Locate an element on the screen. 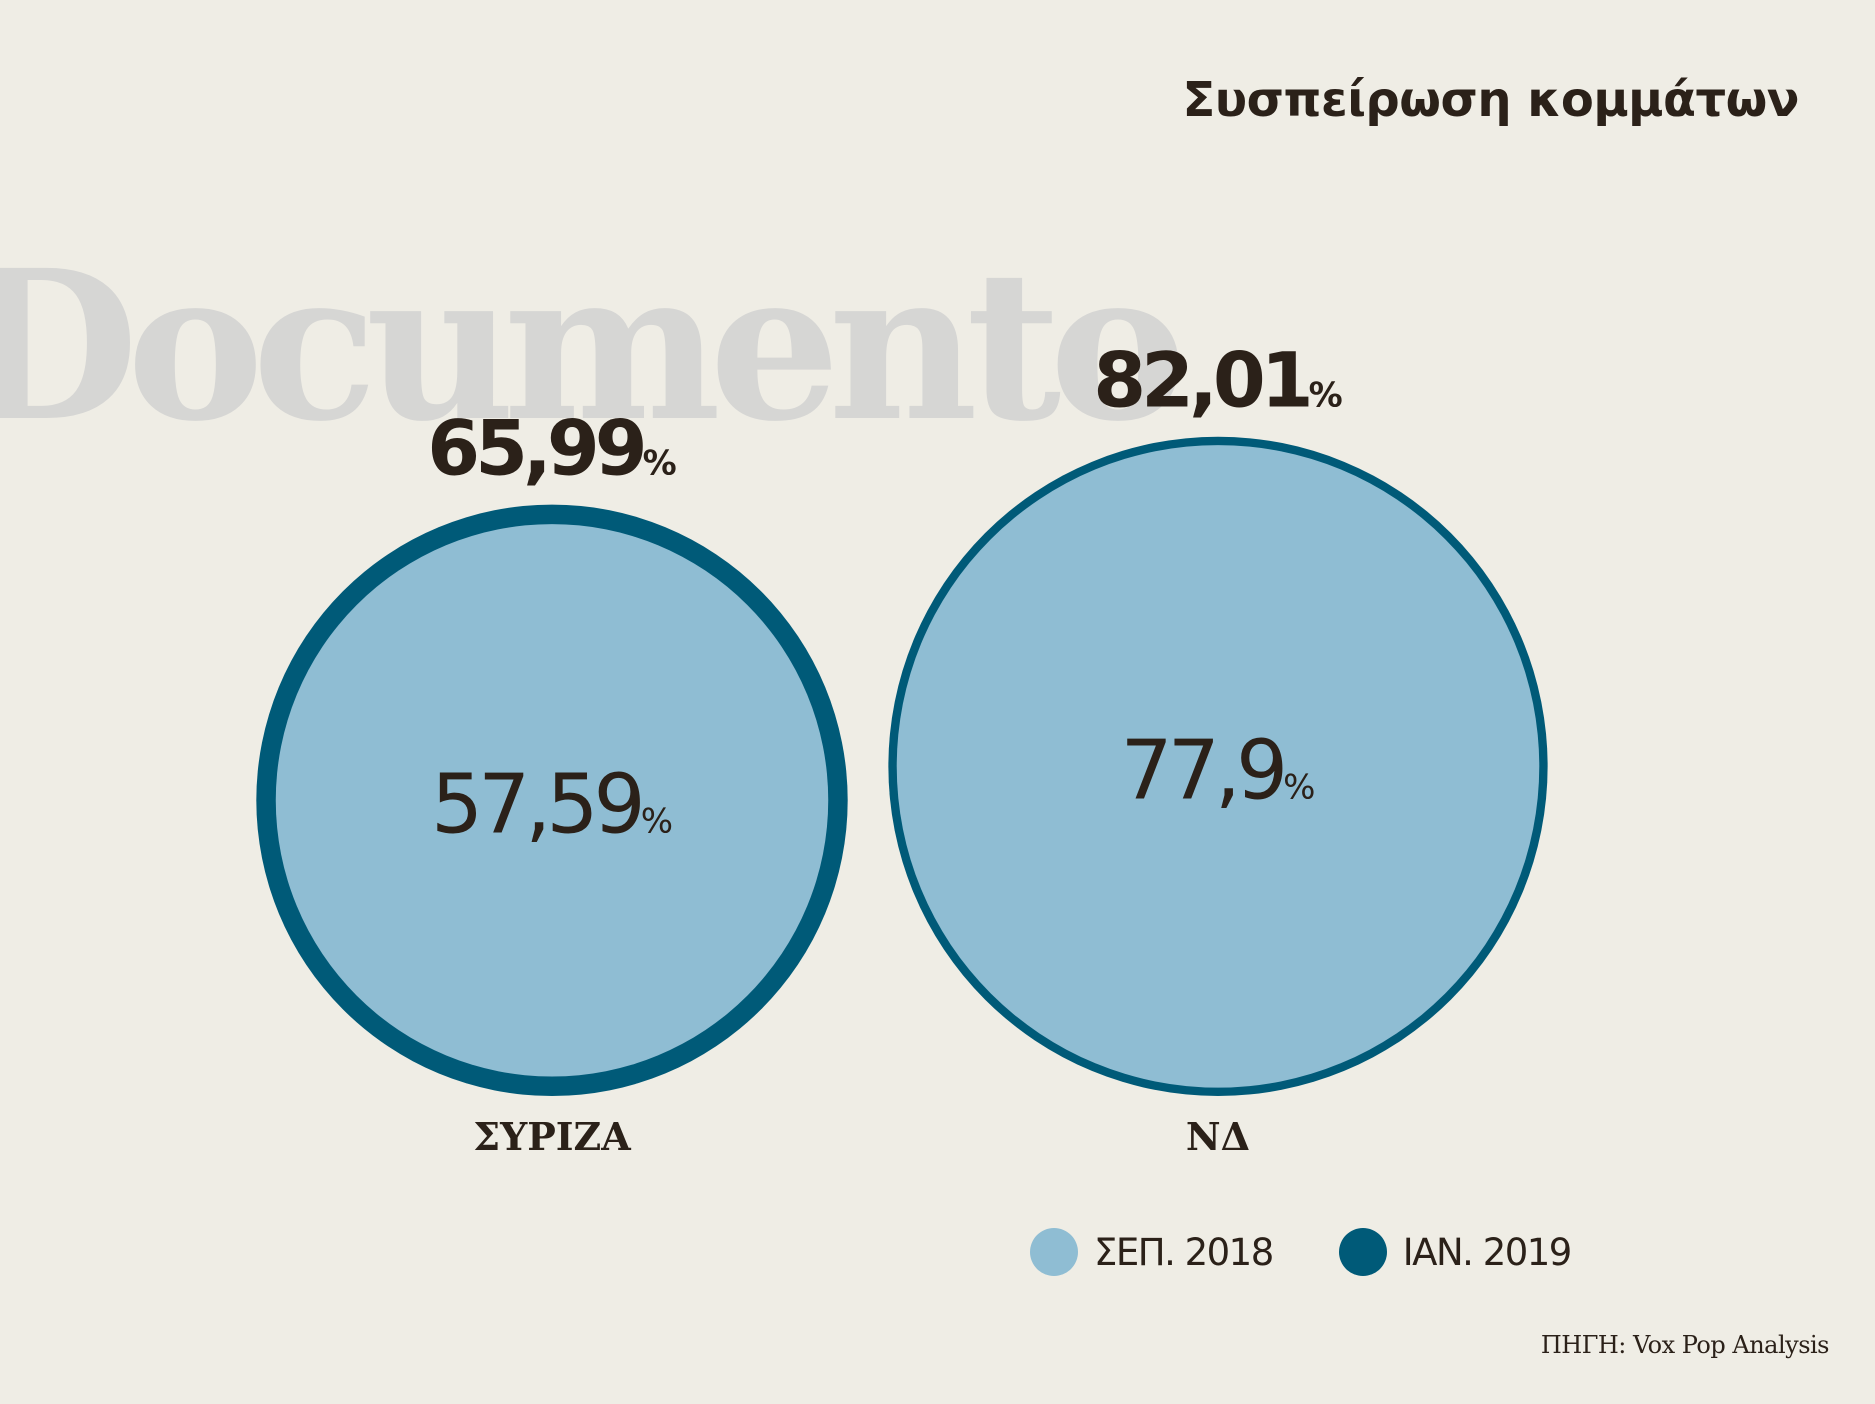  legend-label-sep2018: ΣΕΠ. 2018 is located at coordinates (1184, 1252).